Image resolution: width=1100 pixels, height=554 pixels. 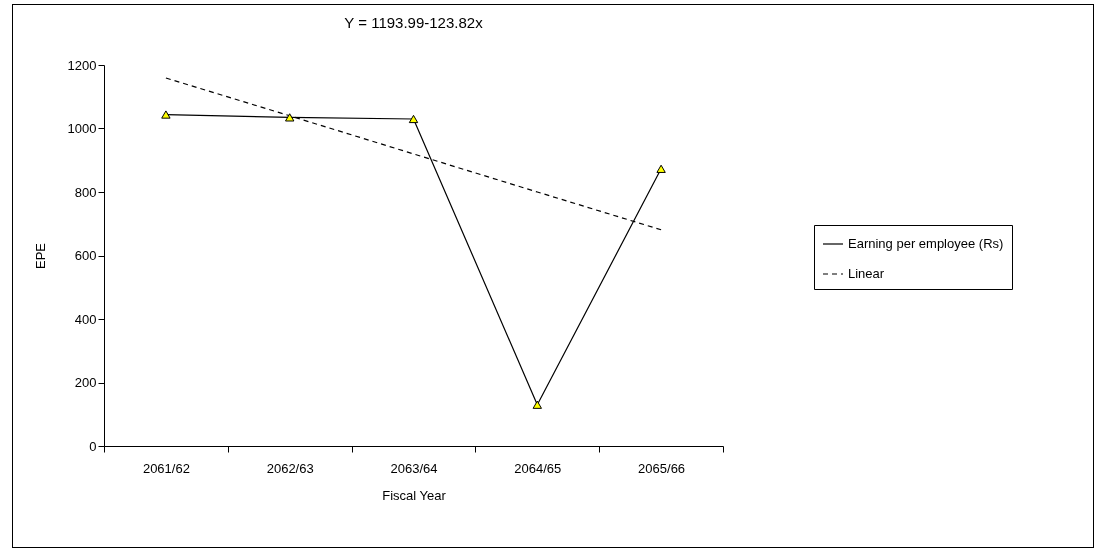 What do you see at coordinates (290, 468) in the screenshot?
I see `x-tick-label: 2062/63` at bounding box center [290, 468].